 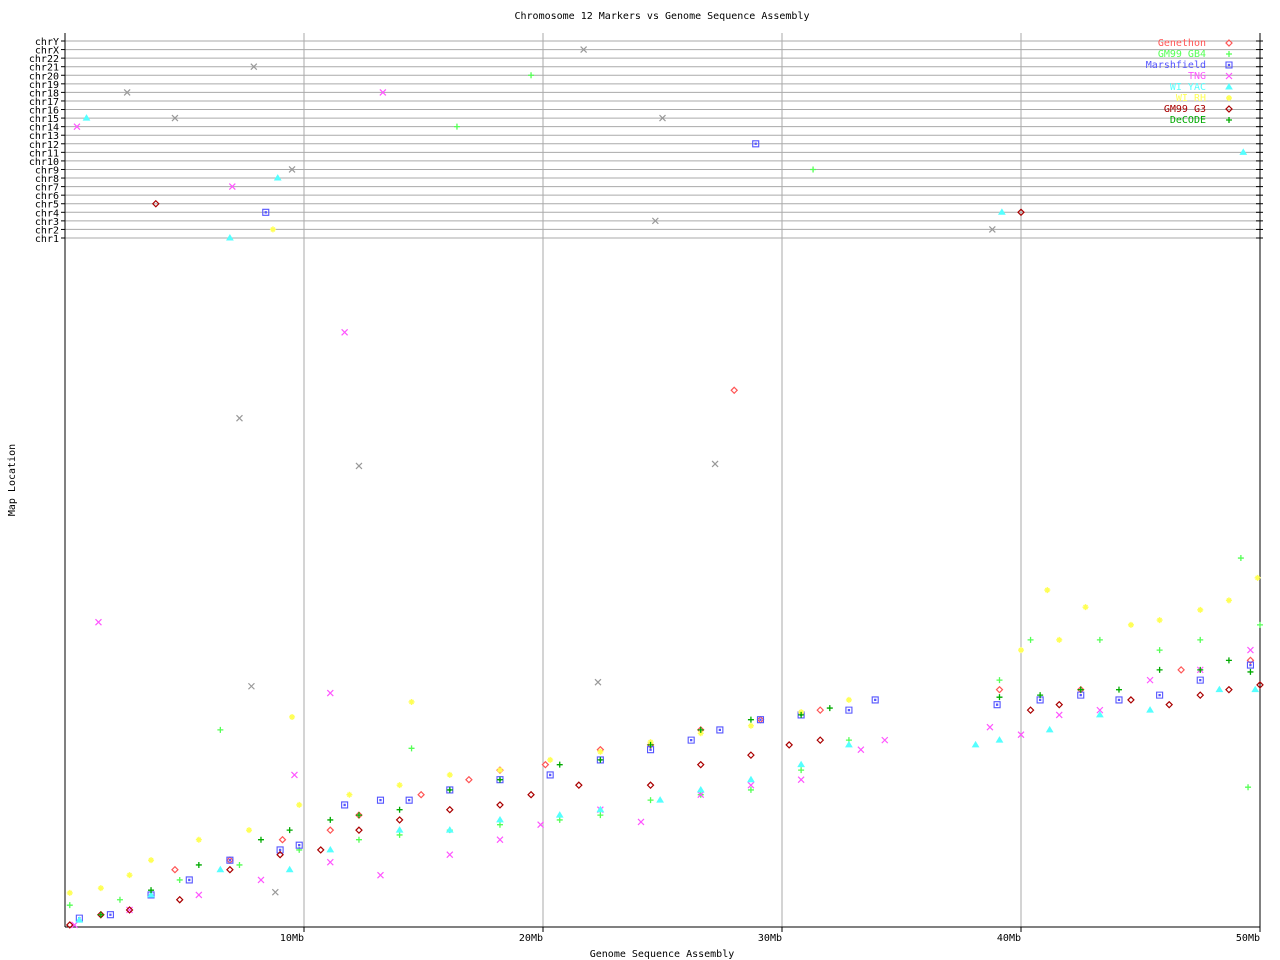 What do you see at coordinates (44, 162) in the screenshot?
I see `chromosome-label: chr10` at bounding box center [44, 162].